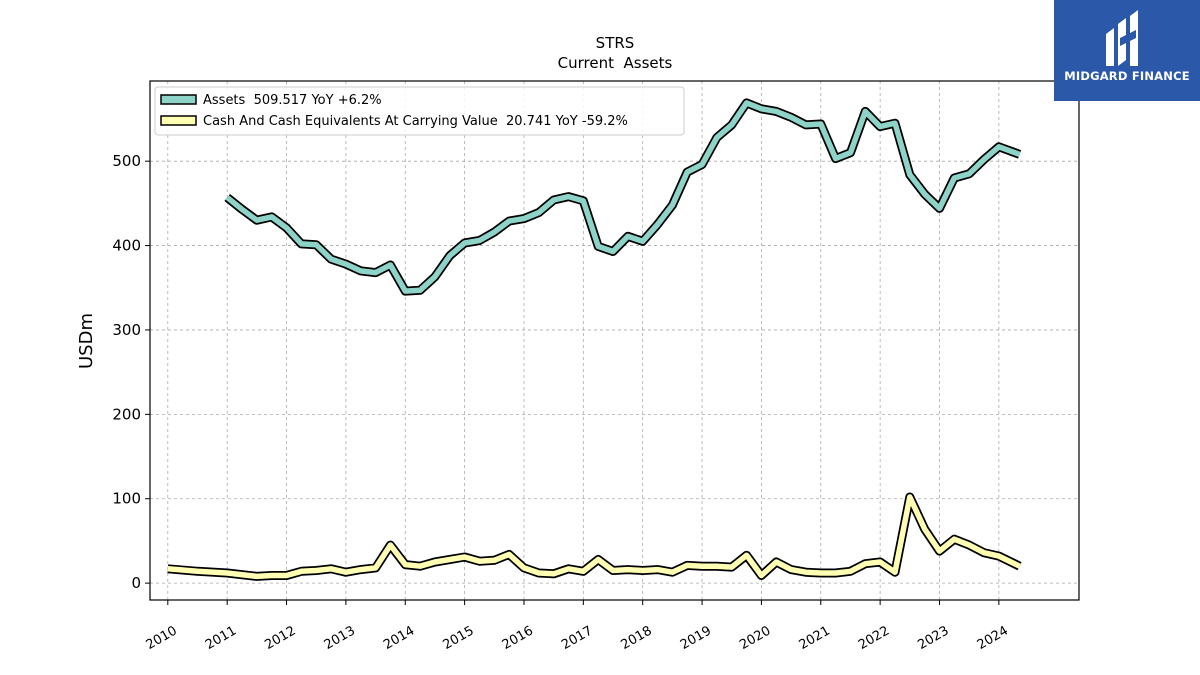 Image resolution: width=1200 pixels, height=675 pixels. Describe the element at coordinates (815, 638) in the screenshot. I see `x-tick-label: 2021` at that location.